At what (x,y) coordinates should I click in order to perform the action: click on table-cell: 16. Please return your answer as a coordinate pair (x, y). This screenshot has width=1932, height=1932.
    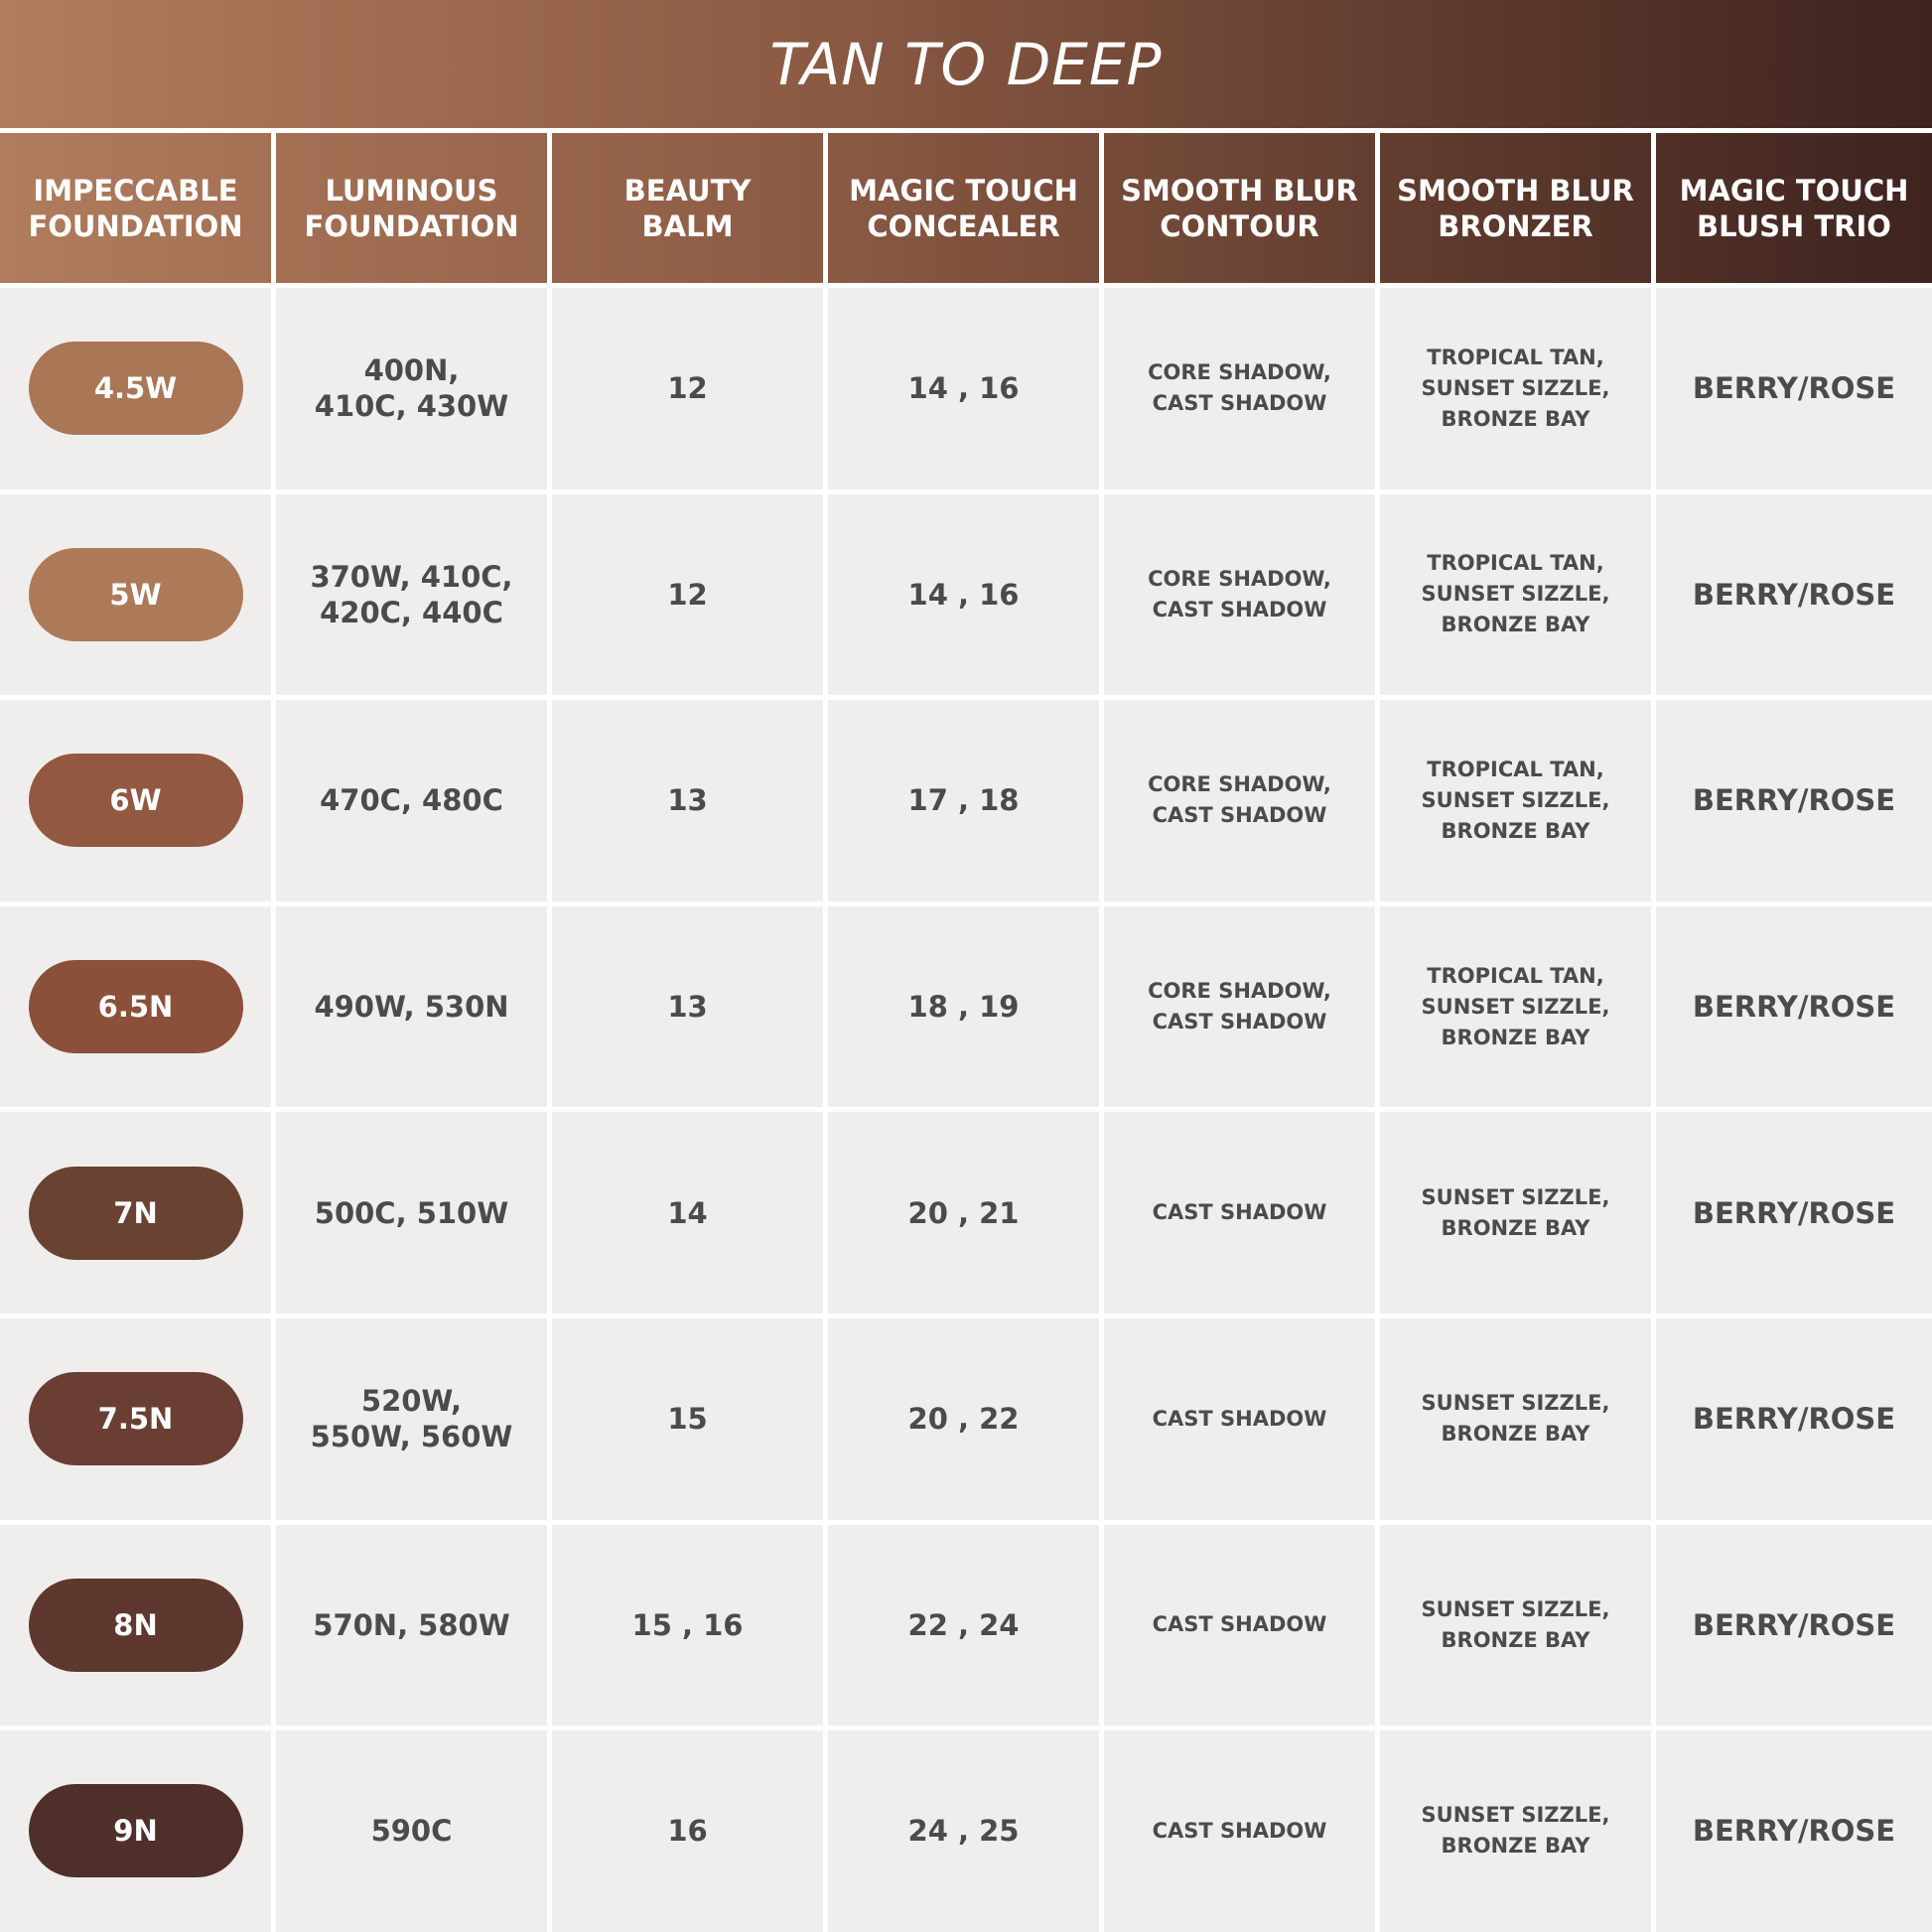
    Looking at the image, I should click on (690, 1828).